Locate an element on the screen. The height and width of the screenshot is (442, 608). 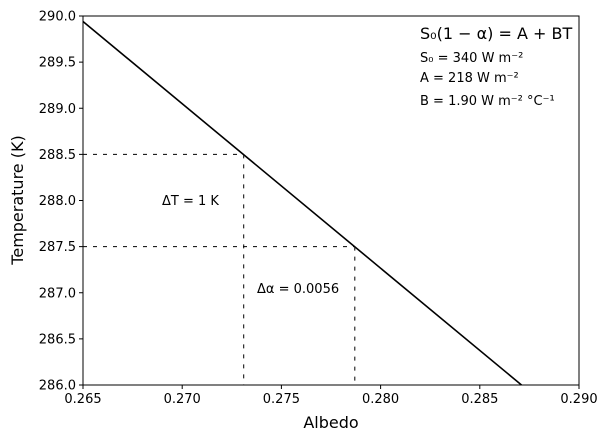
x-tick-label: 0.280 is located at coordinates (380, 399).